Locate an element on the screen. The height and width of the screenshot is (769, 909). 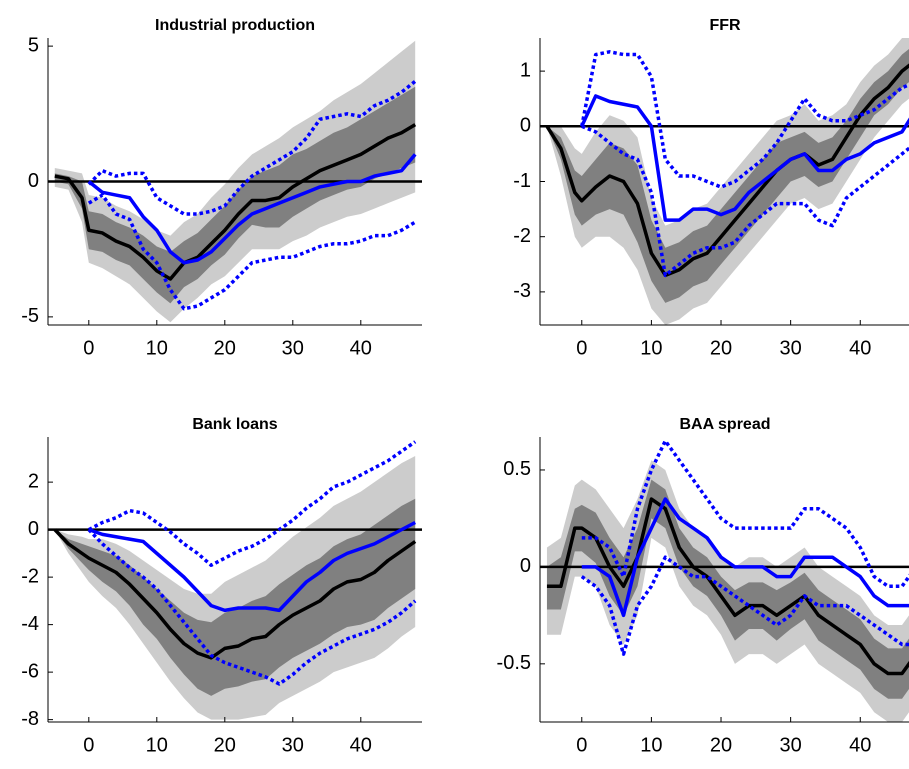
chart-title: Industrial production is located at coordinates (235, 25).